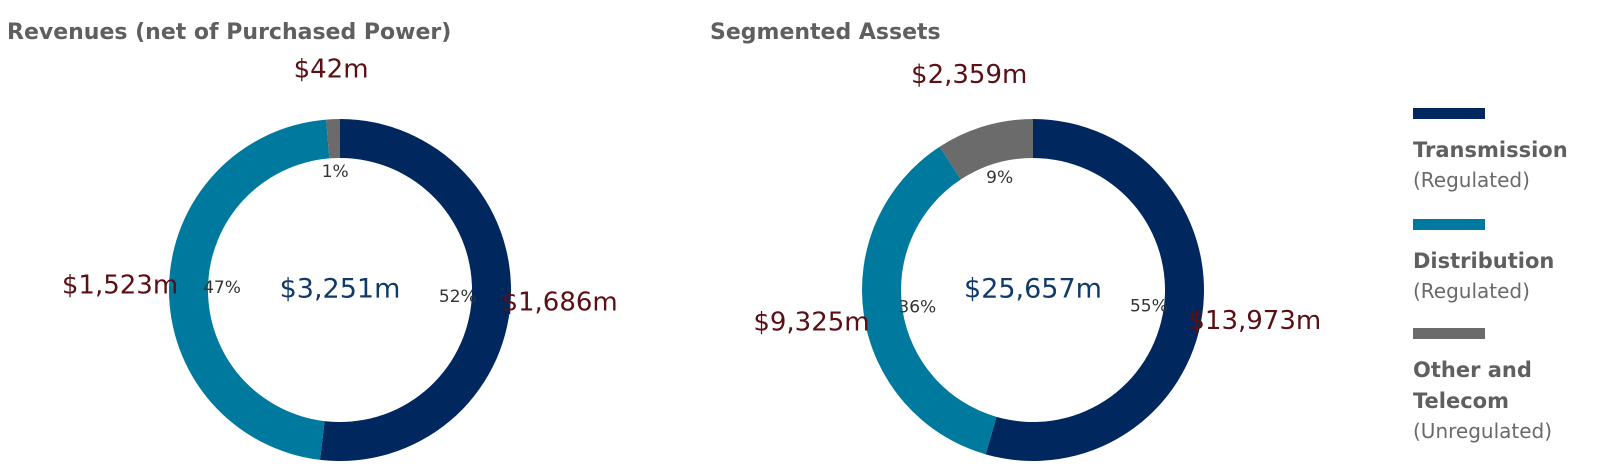 The image size is (1610, 470). What do you see at coordinates (1449, 333) in the screenshot?
I see `legend-swatch-other` at bounding box center [1449, 333].